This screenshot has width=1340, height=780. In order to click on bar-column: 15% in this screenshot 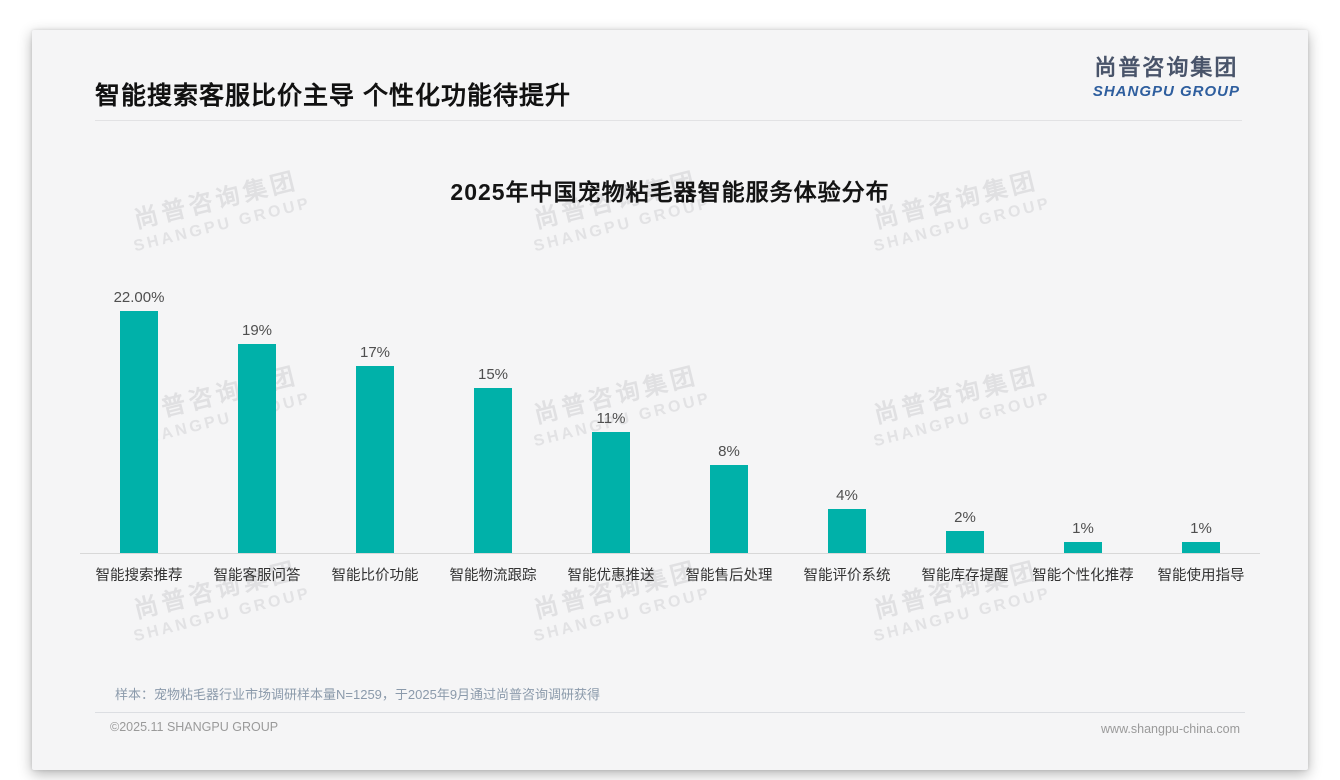, I will do `click(493, 418)`.